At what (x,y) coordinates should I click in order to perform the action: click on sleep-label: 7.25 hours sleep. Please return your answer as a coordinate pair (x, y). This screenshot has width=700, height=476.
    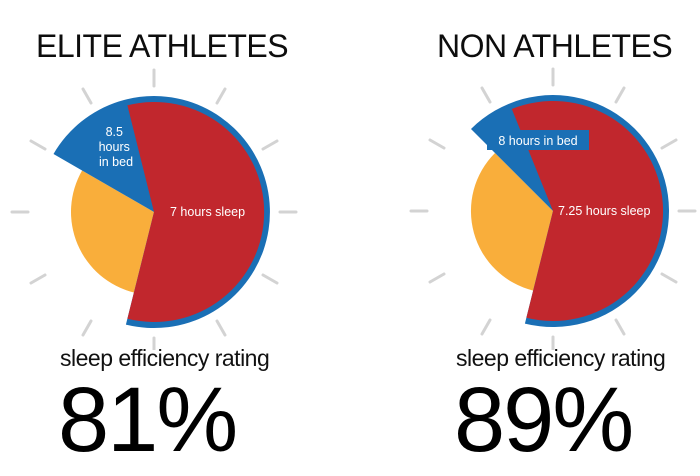
    Looking at the image, I should click on (604, 211).